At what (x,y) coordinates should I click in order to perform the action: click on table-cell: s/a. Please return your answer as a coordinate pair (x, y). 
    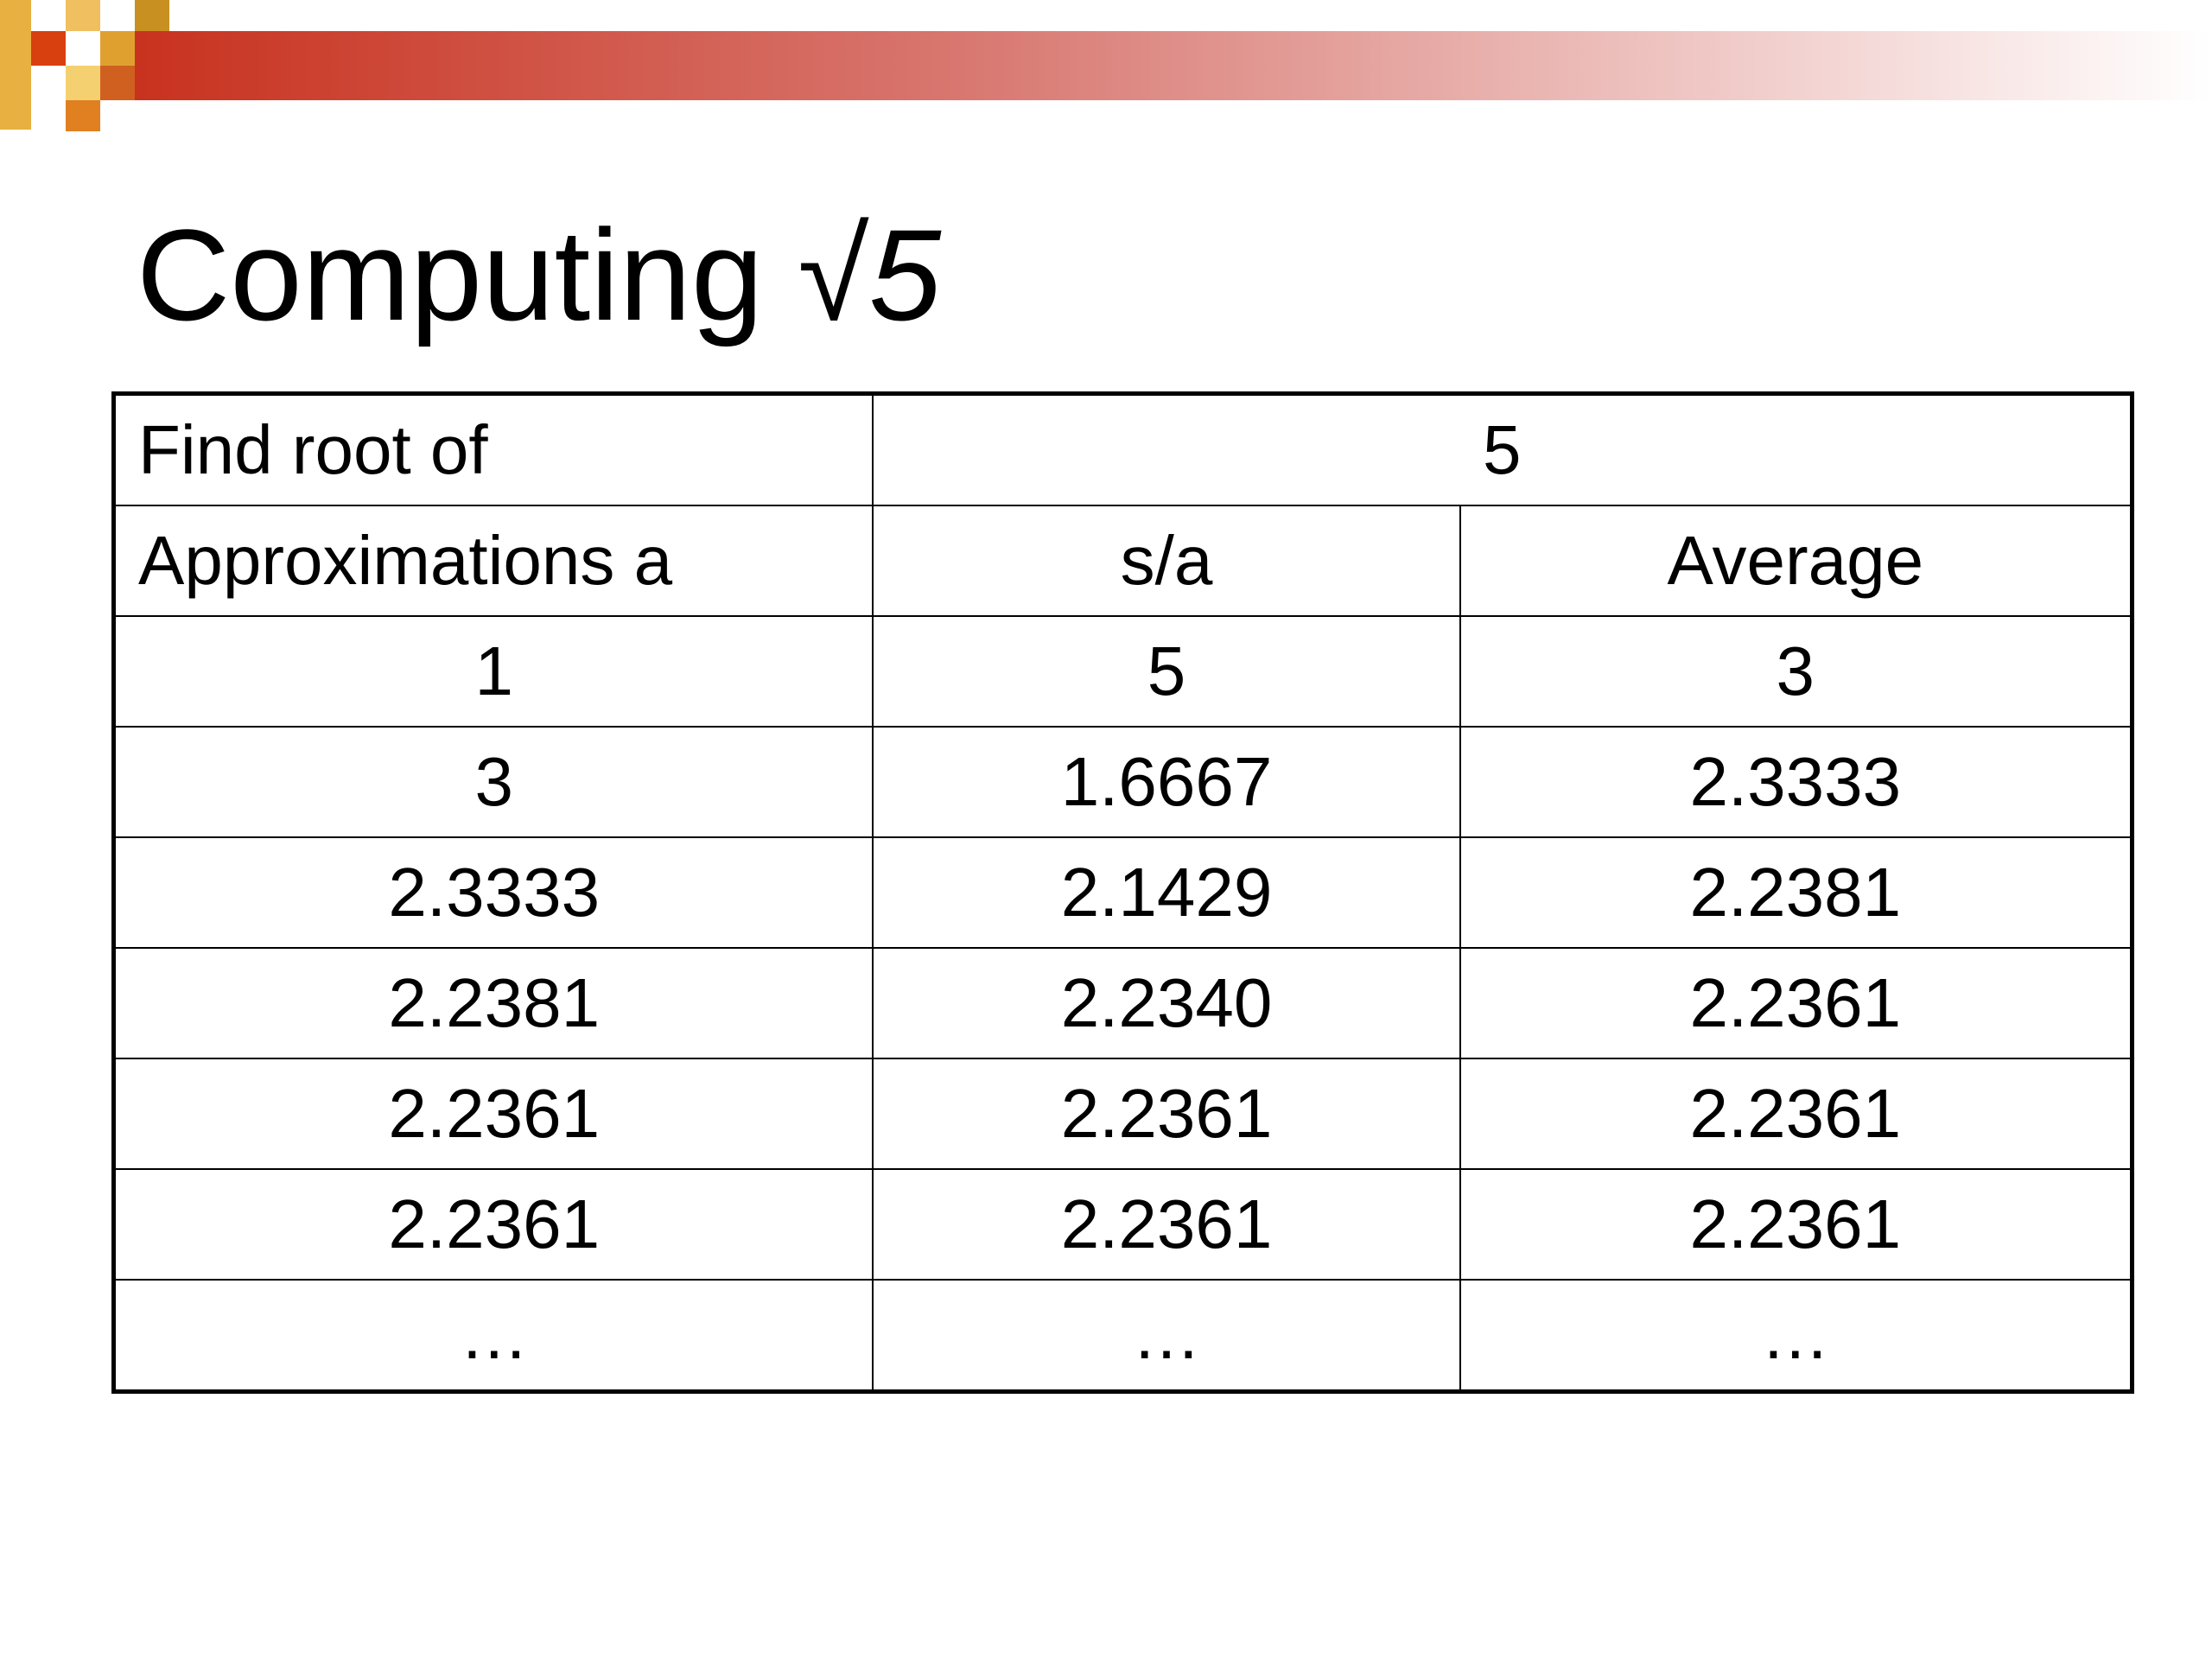
    Looking at the image, I should click on (1166, 561).